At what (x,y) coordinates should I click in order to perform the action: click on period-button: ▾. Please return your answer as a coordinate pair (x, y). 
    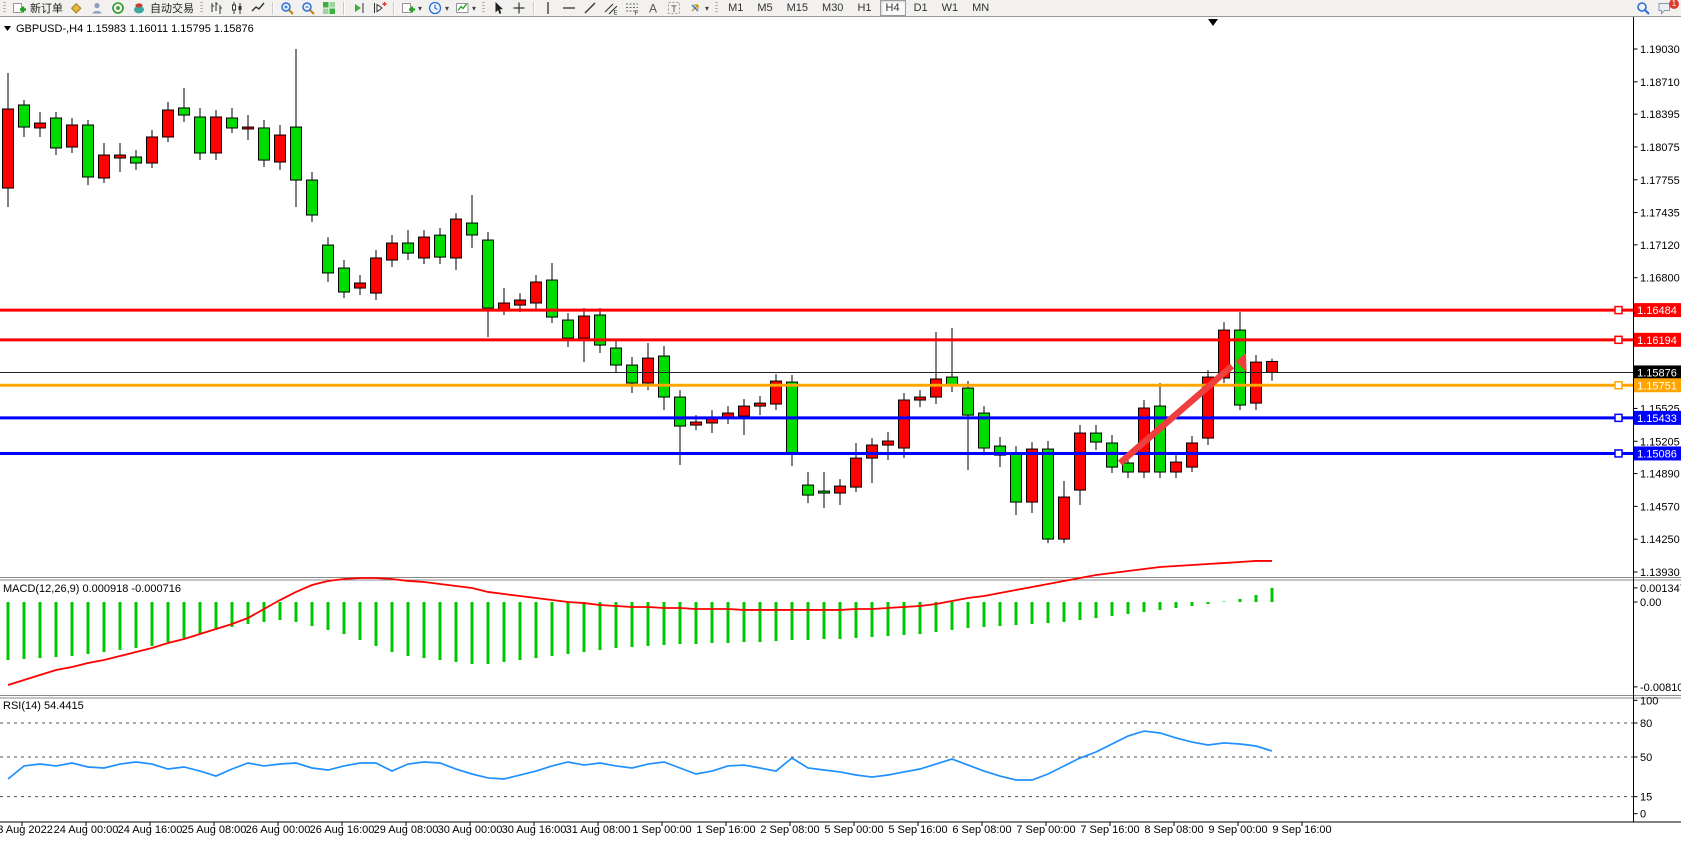
    Looking at the image, I should click on (438, 8).